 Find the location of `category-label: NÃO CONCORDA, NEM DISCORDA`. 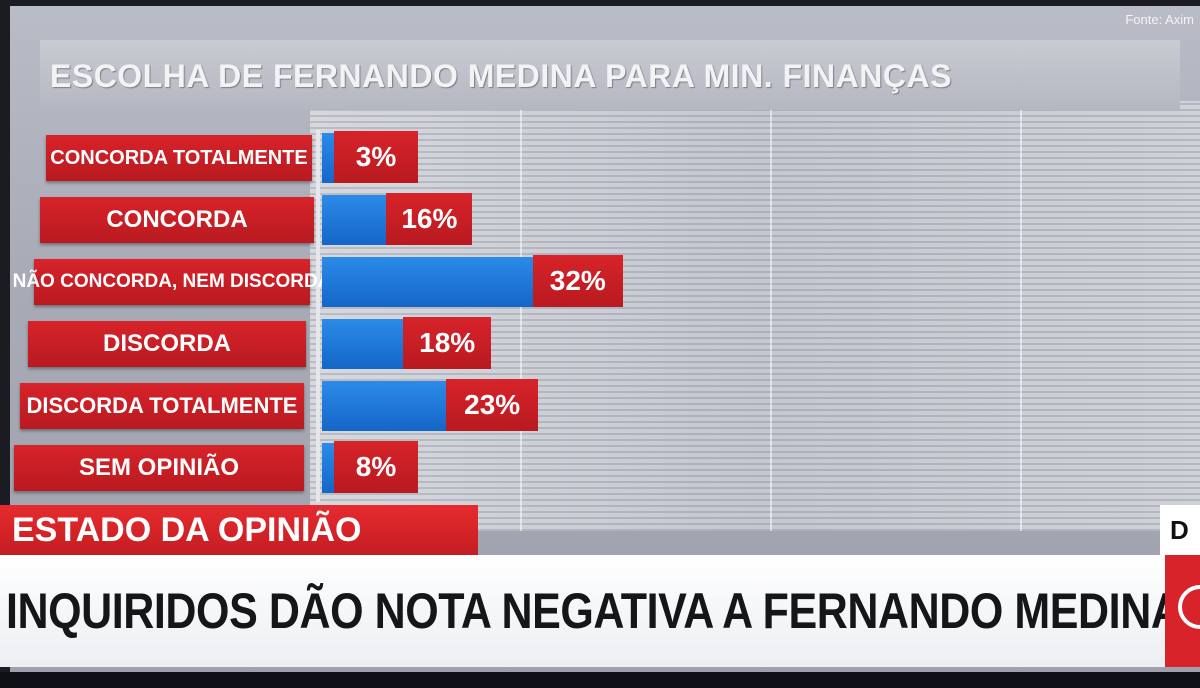

category-label: NÃO CONCORDA, NEM DISCORDA is located at coordinates (172, 282).